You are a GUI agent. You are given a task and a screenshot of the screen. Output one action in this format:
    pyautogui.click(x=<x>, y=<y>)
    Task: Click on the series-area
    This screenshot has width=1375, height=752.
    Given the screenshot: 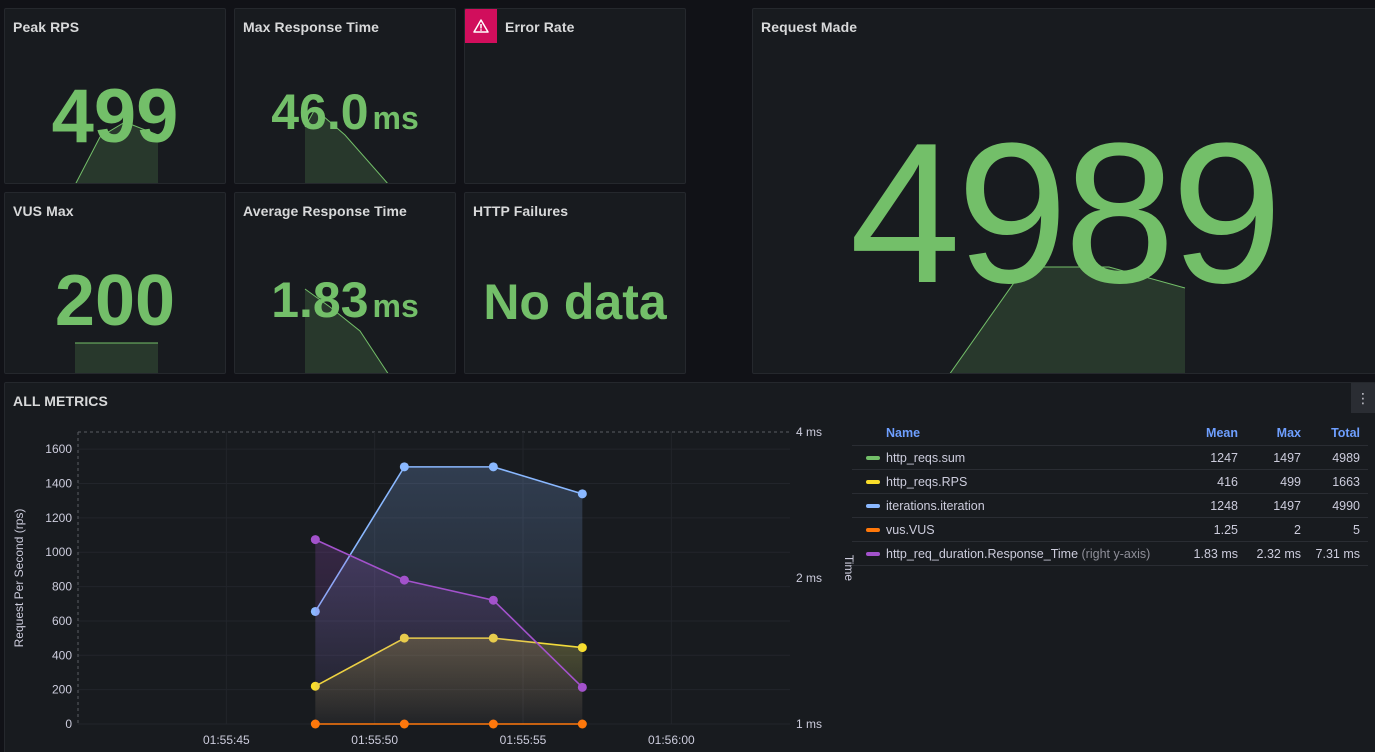 What is the action you would take?
    pyautogui.click(x=449, y=631)
    